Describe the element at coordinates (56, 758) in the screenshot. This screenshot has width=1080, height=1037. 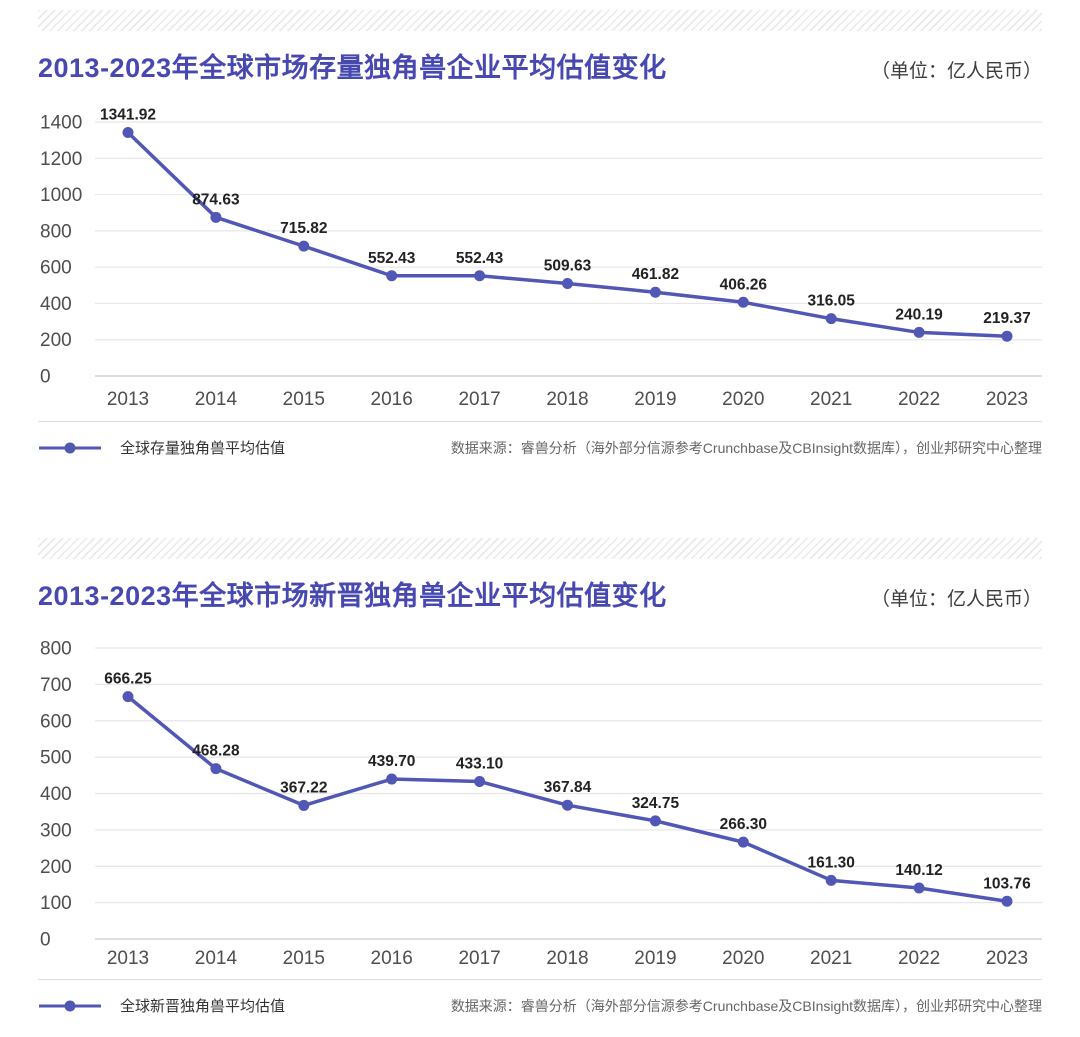
I see `y-axis-tick-label: 500` at that location.